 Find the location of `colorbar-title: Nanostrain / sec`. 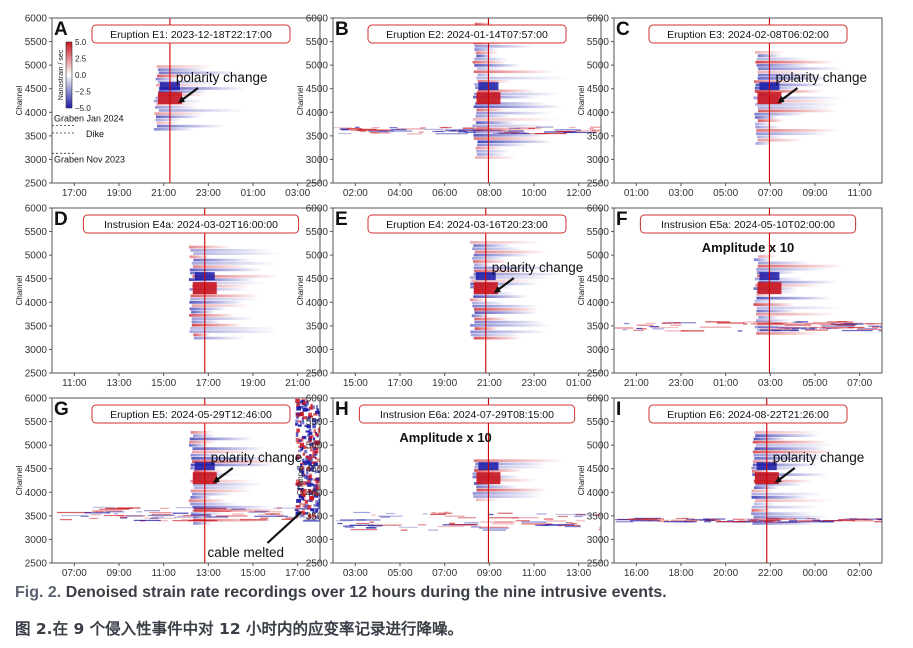

colorbar-title: Nanostrain / sec is located at coordinates (61, 74).